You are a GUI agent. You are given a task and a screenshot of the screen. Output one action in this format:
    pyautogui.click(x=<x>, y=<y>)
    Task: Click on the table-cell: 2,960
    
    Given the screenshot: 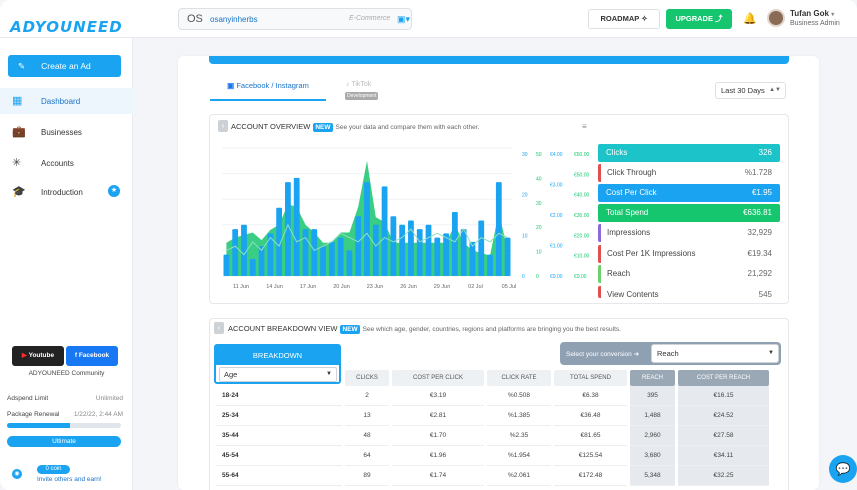 What is the action you would take?
    pyautogui.click(x=652, y=436)
    